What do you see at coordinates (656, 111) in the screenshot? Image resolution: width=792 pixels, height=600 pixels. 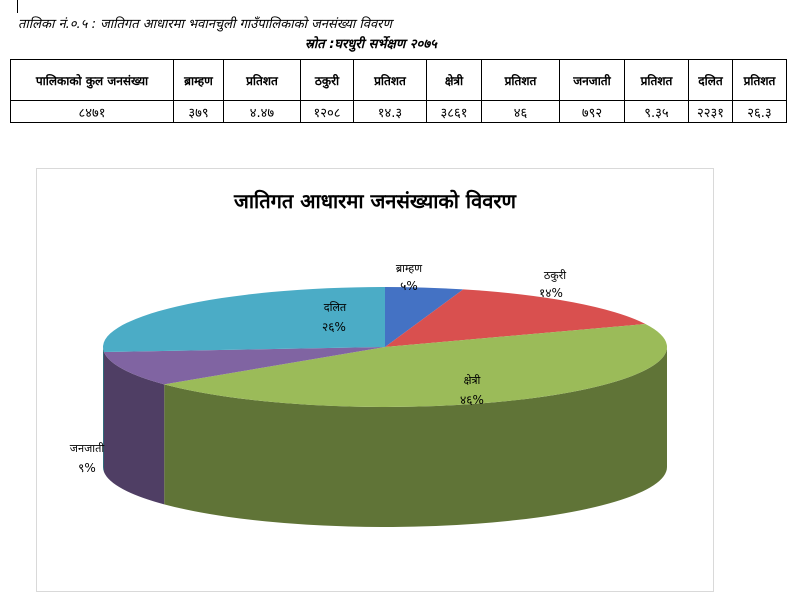 I see `table-cell: ९.३५` at bounding box center [656, 111].